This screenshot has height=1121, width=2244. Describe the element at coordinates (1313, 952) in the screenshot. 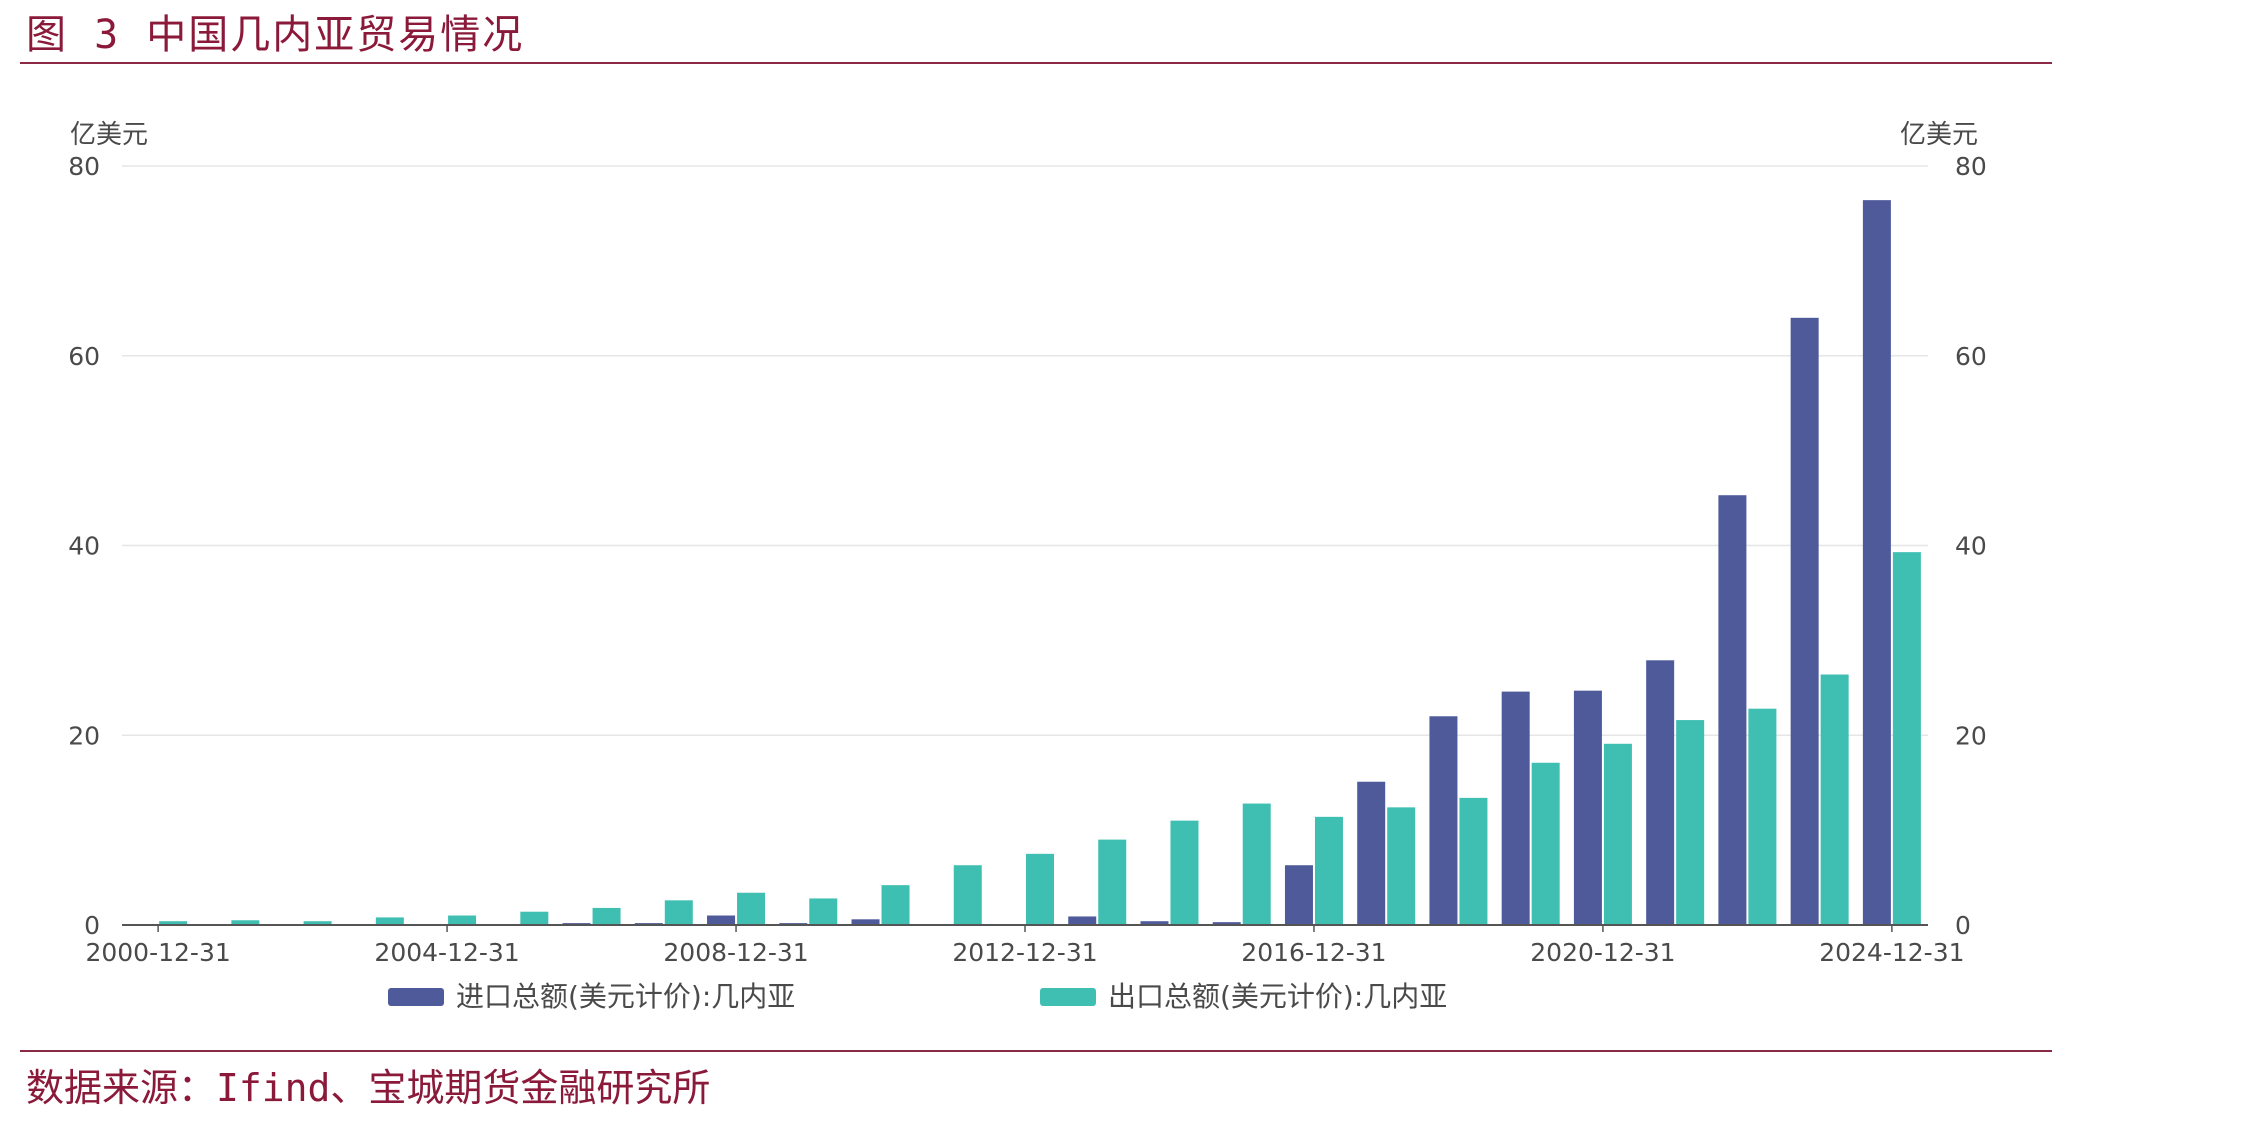

I see `x-tick-label: 2016-12-31` at that location.